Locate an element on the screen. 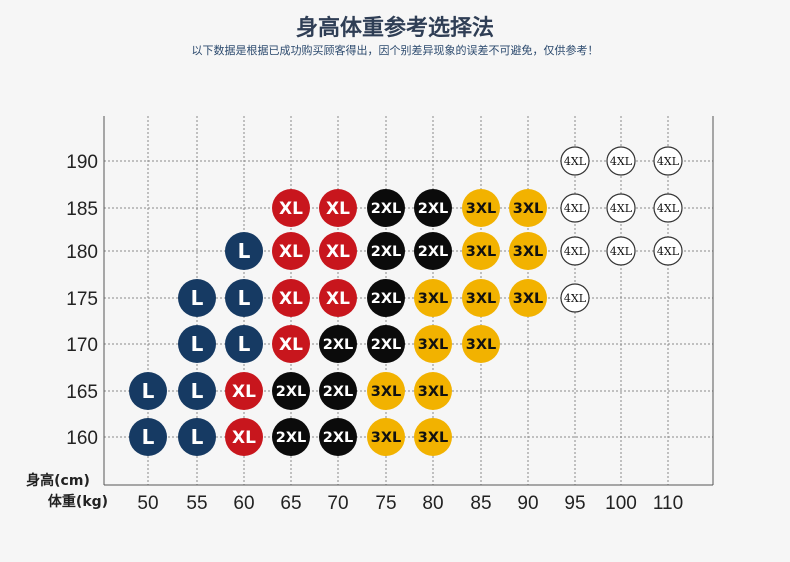 This screenshot has height=562, width=790. page-subtitle: 以下数据是根据已成功购买顾客得出，因个别差异现象的误差不可避免，仅供参考！ is located at coordinates (395, 51).